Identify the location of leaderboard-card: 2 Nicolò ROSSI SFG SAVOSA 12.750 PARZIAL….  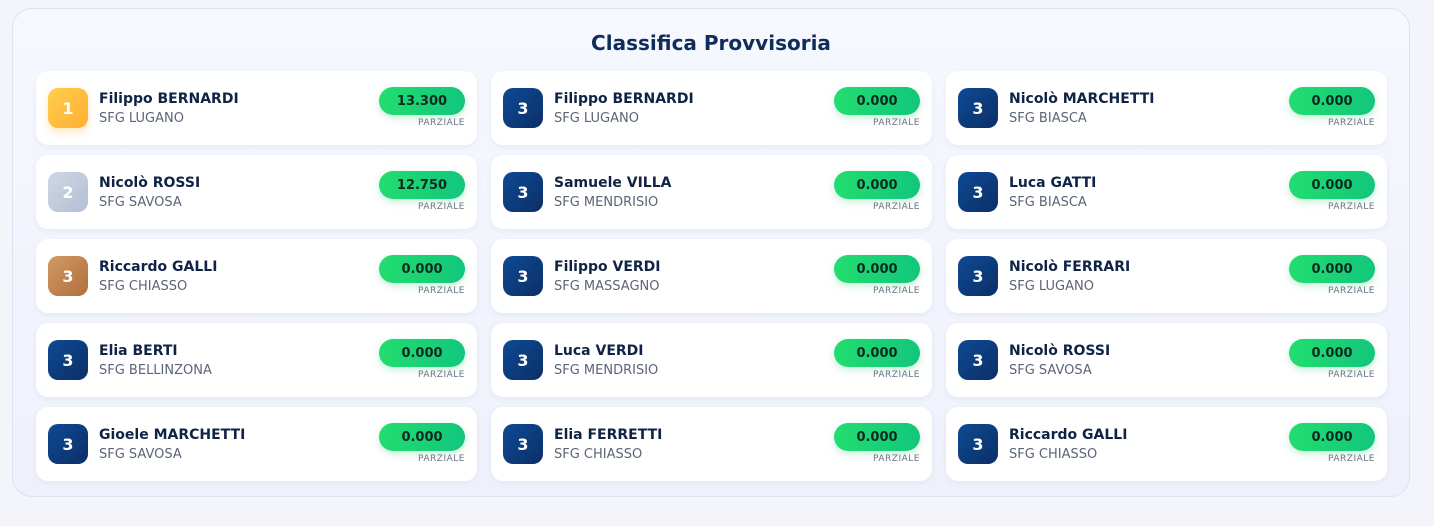
(256, 192).